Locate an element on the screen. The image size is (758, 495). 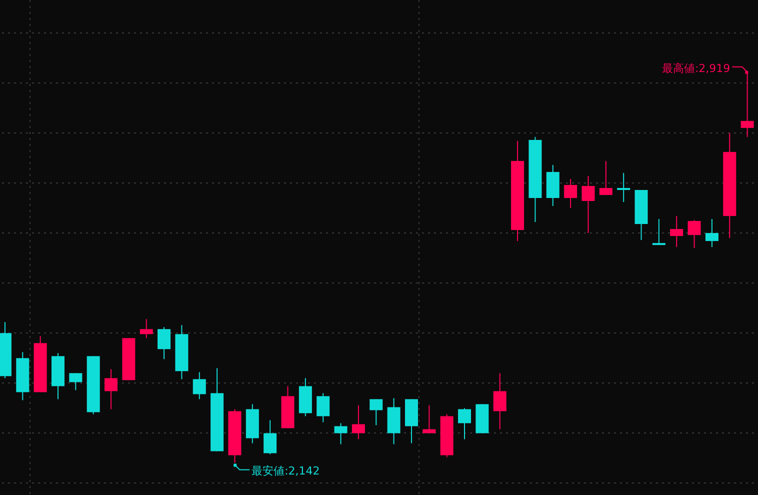
annotation: 最高値:2,919 is located at coordinates (696, 68).